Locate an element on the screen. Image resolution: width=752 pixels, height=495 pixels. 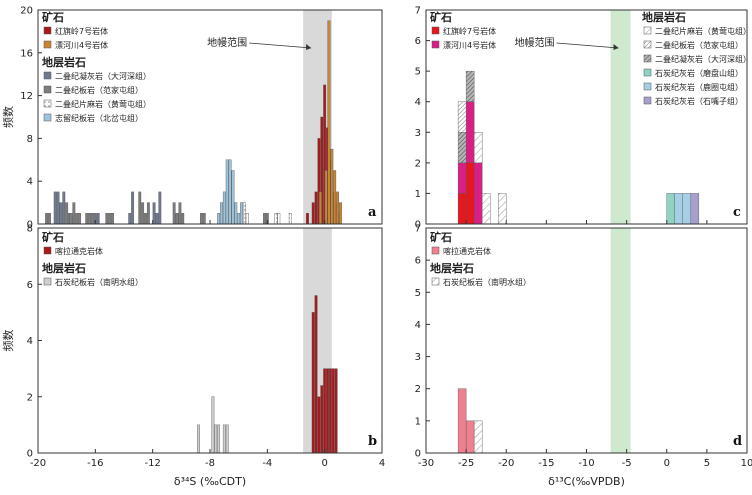
x-tick-label: 5 is located at coordinates (707, 463).